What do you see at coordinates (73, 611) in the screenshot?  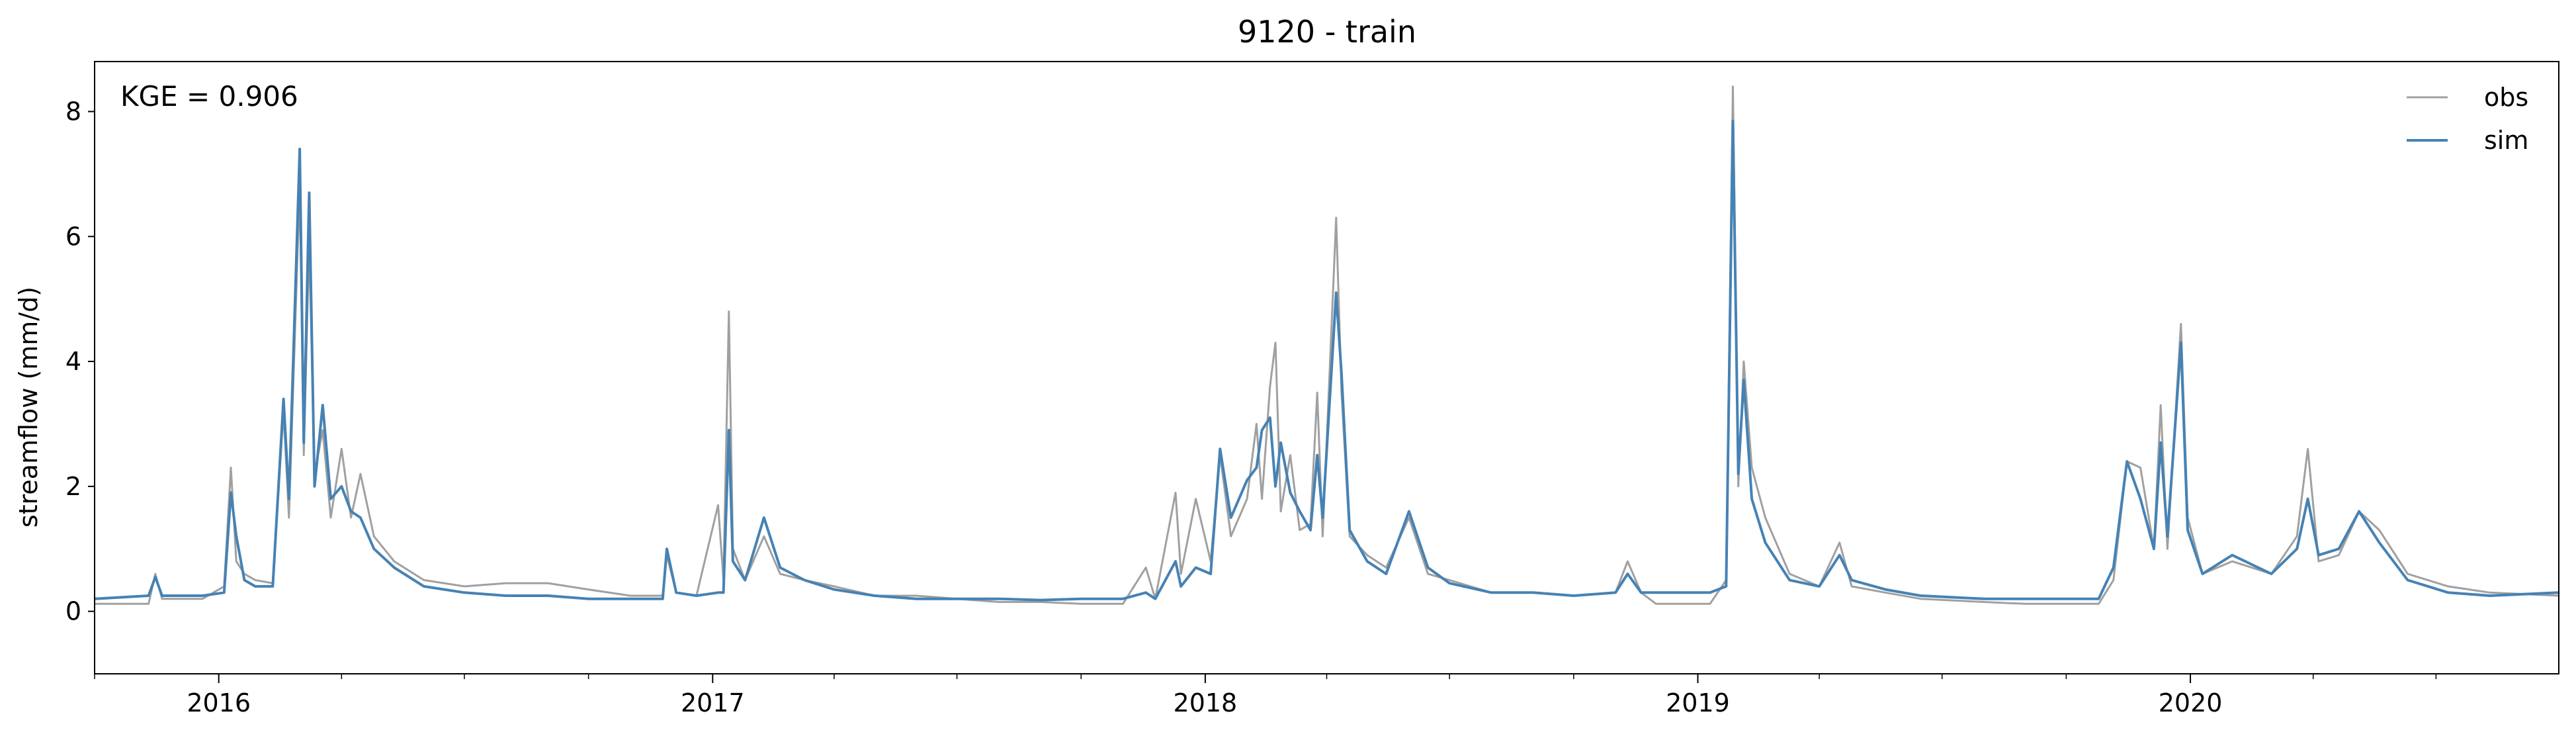 I see `y-tick-label: 0` at bounding box center [73, 611].